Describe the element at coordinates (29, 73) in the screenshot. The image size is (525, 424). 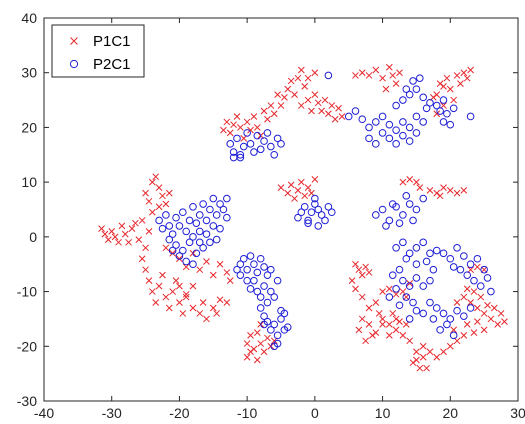
I see `y-tick-label: 30` at that location.